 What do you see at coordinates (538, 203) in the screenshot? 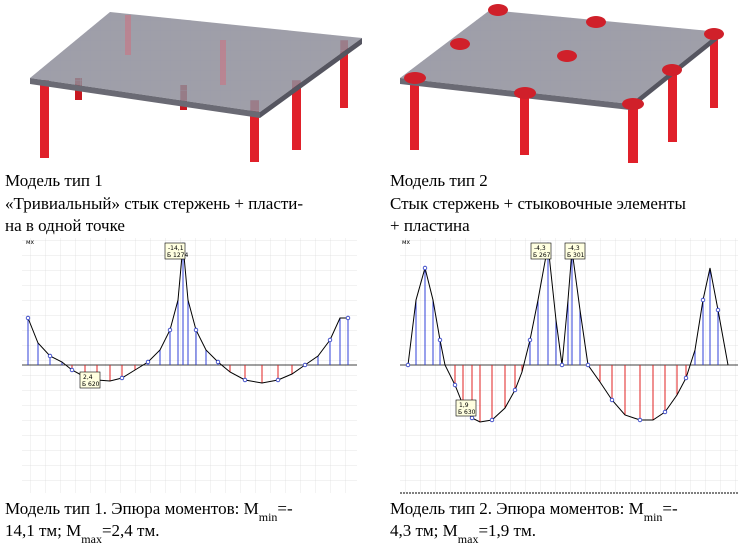
I see `panel-subtitle: Стык стержень + стыковочные элементы` at bounding box center [538, 203].